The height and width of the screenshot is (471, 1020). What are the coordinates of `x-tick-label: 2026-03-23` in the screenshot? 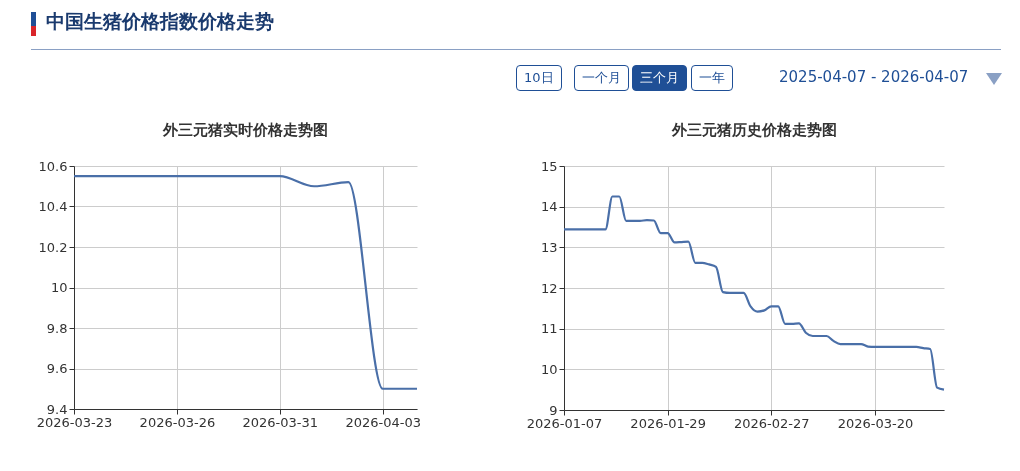 It's located at (74, 422).